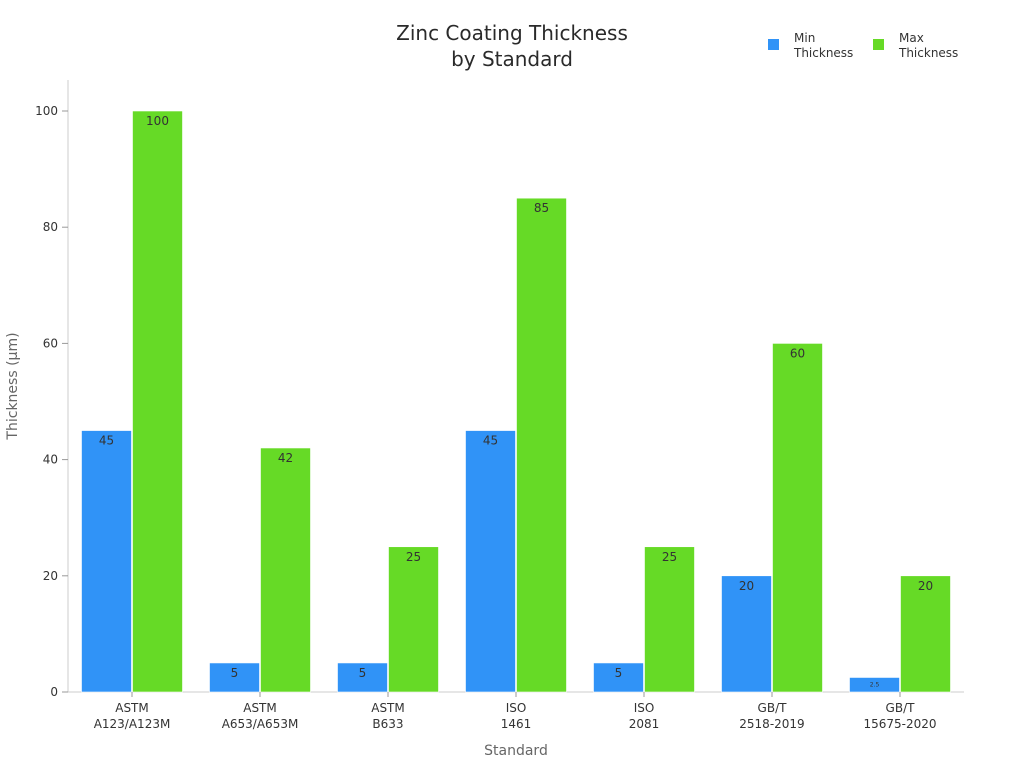 Image resolution: width=1024 pixels, height=768 pixels. What do you see at coordinates (50, 460) in the screenshot?
I see `y-tick-label: 40` at bounding box center [50, 460].